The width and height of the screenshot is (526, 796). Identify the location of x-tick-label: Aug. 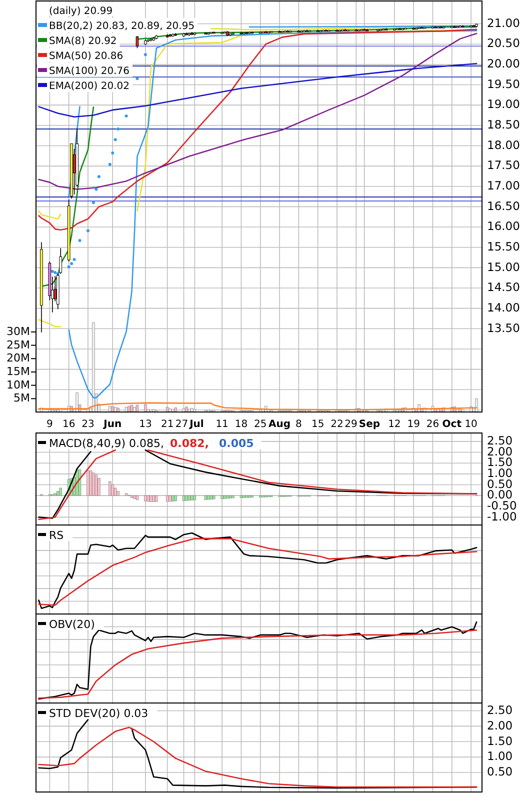
(279, 424).